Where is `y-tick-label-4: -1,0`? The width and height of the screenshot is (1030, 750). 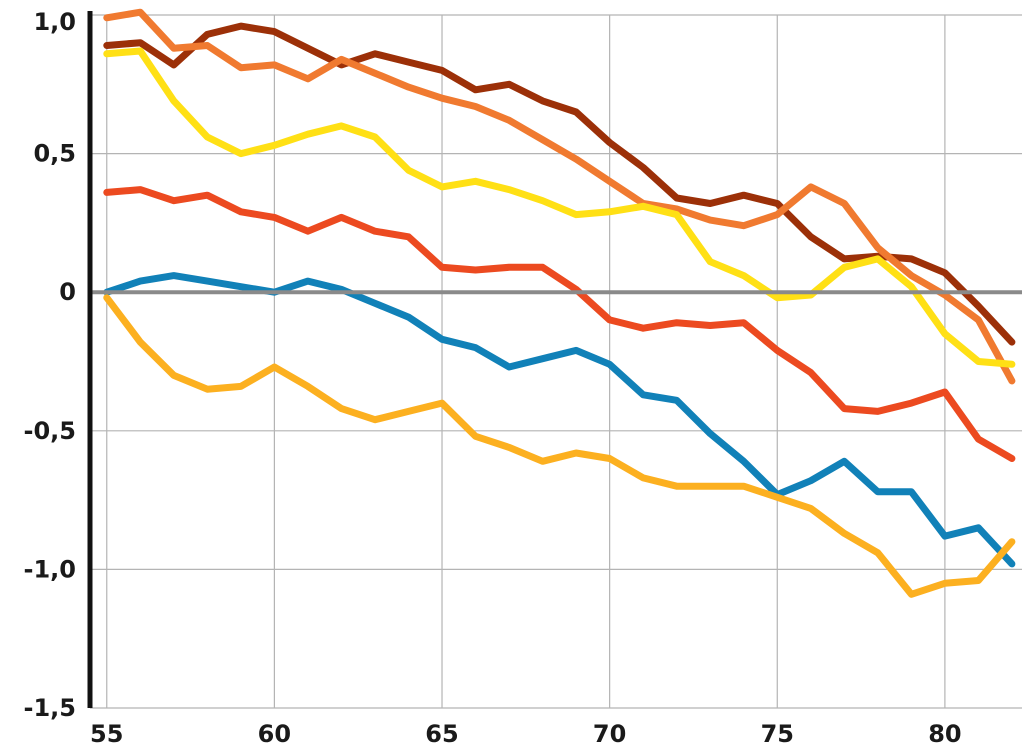
y-tick-label-4: -1,0 is located at coordinates (50, 569).